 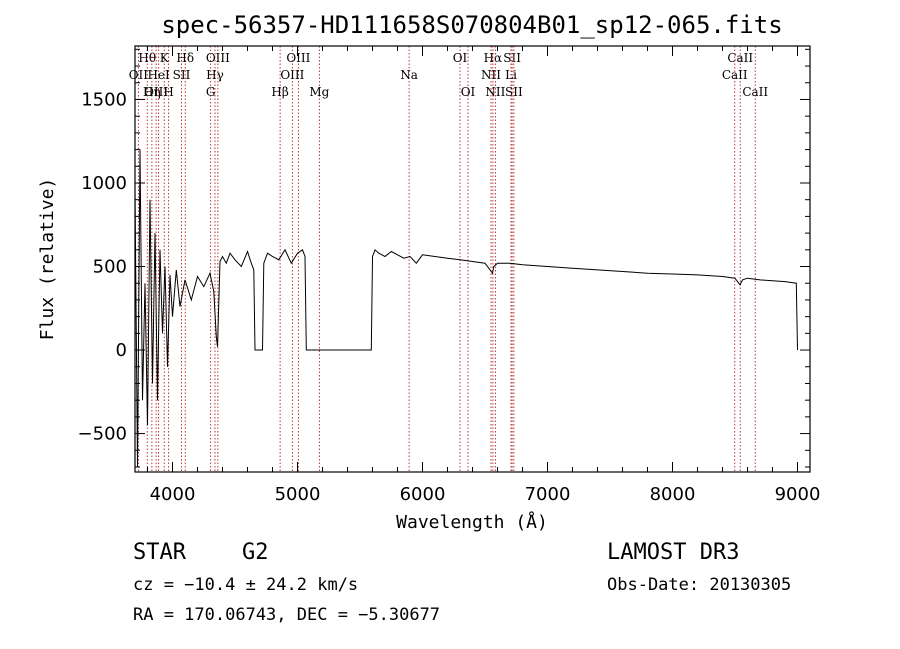 What do you see at coordinates (121, 350) in the screenshot?
I see `y-tick-label: 0` at bounding box center [121, 350].